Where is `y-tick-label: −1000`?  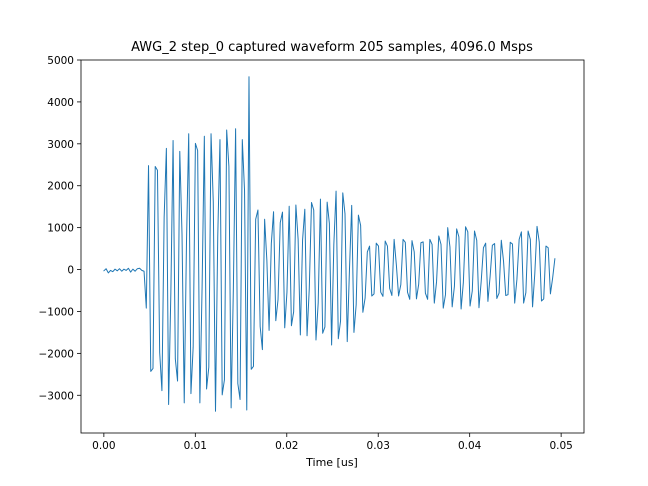
y-tick-label: −1000 is located at coordinates (56, 312).